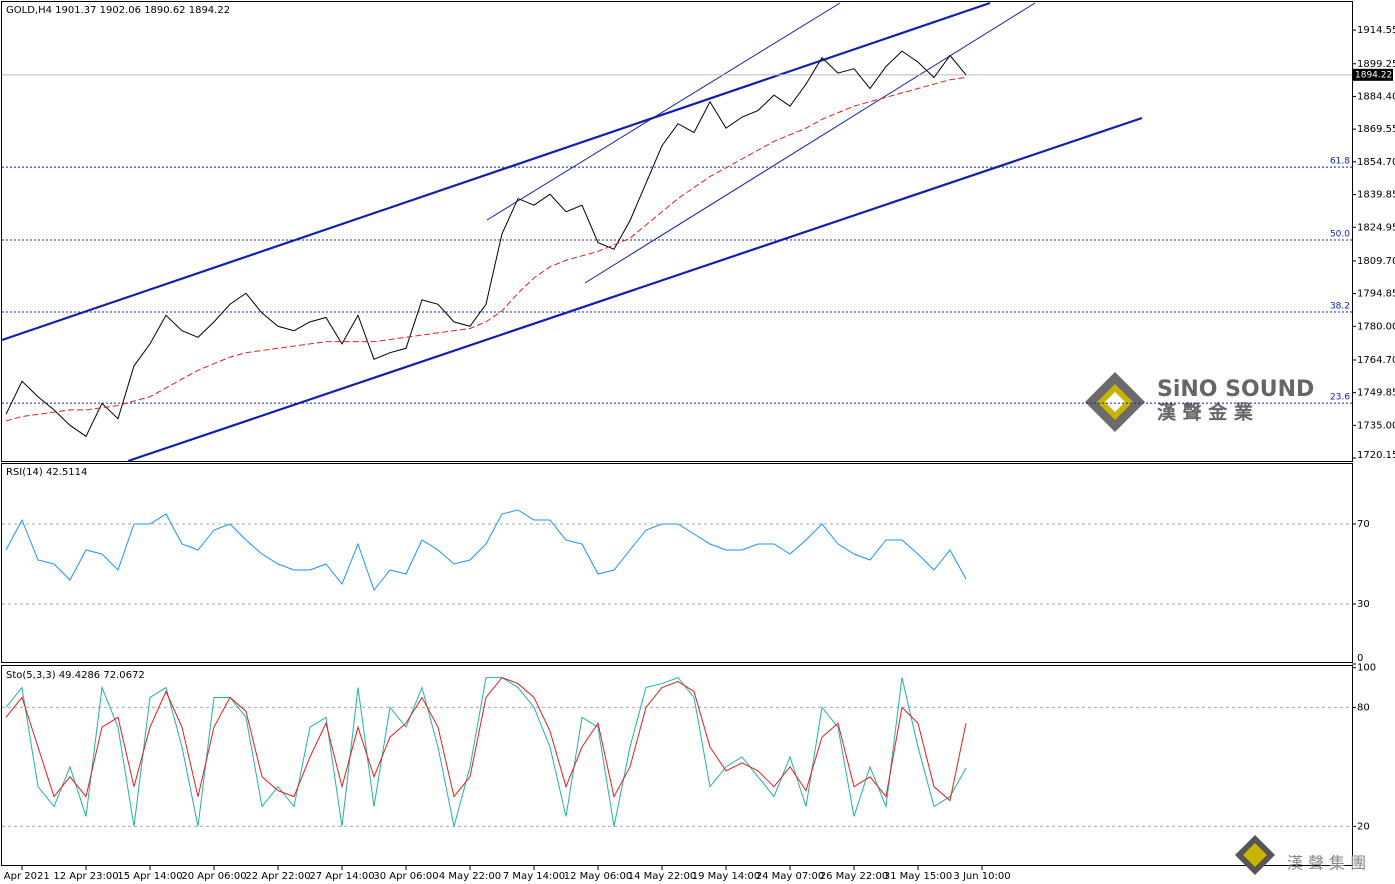 The width and height of the screenshot is (1395, 884). Describe the element at coordinates (1340, 306) in the screenshot. I see `fib-label: 38.2` at that location.